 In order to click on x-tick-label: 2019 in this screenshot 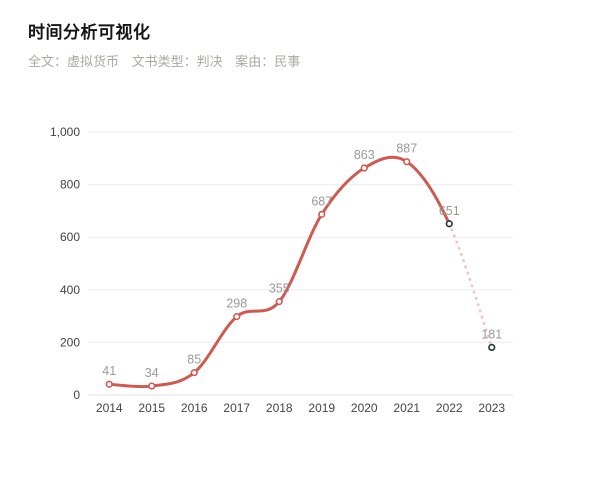, I will do `click(321, 408)`.